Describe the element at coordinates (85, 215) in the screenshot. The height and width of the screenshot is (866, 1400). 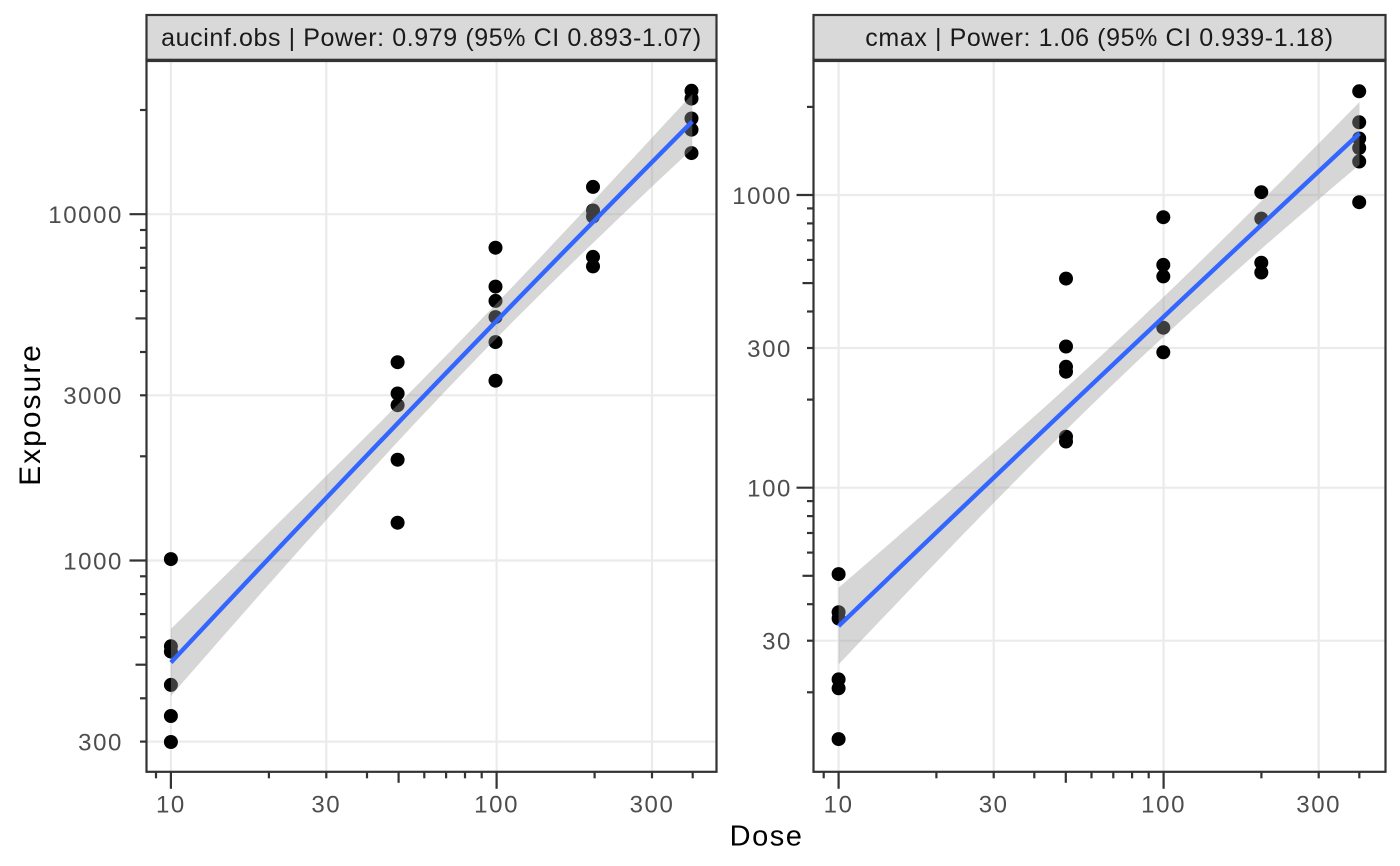
I see `svg-text: 10000` at that location.